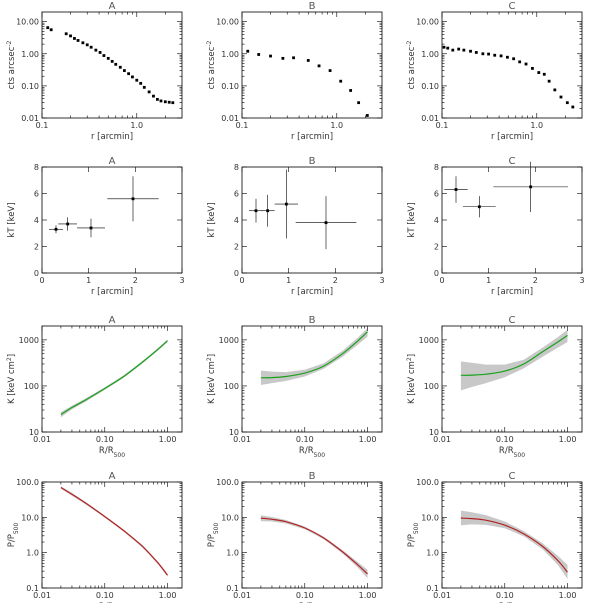  Describe the element at coordinates (236, 220) in the screenshot. I see `y-tick-label: 4` at that location.